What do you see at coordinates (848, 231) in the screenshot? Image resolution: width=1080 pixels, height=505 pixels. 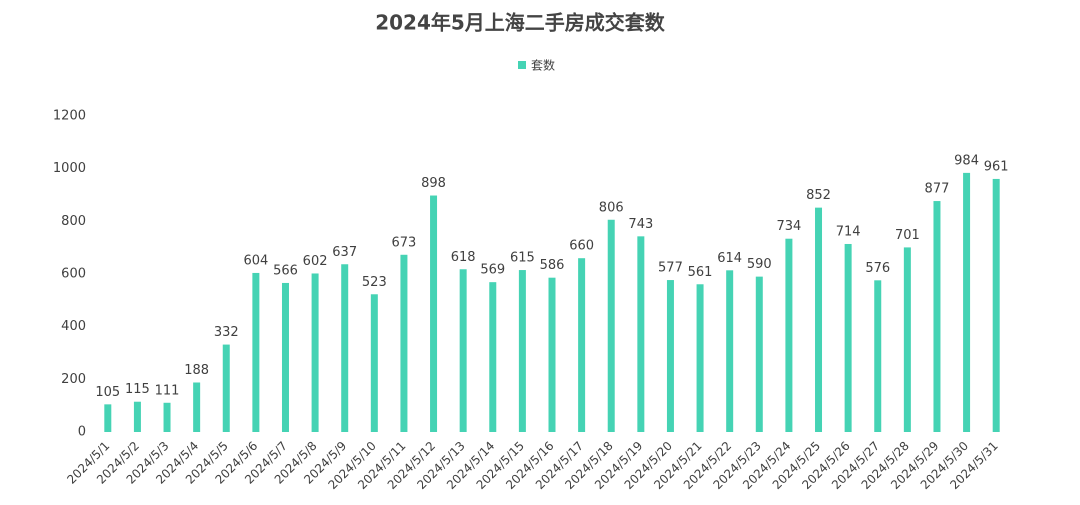 I see `value-label: 714` at bounding box center [848, 231].